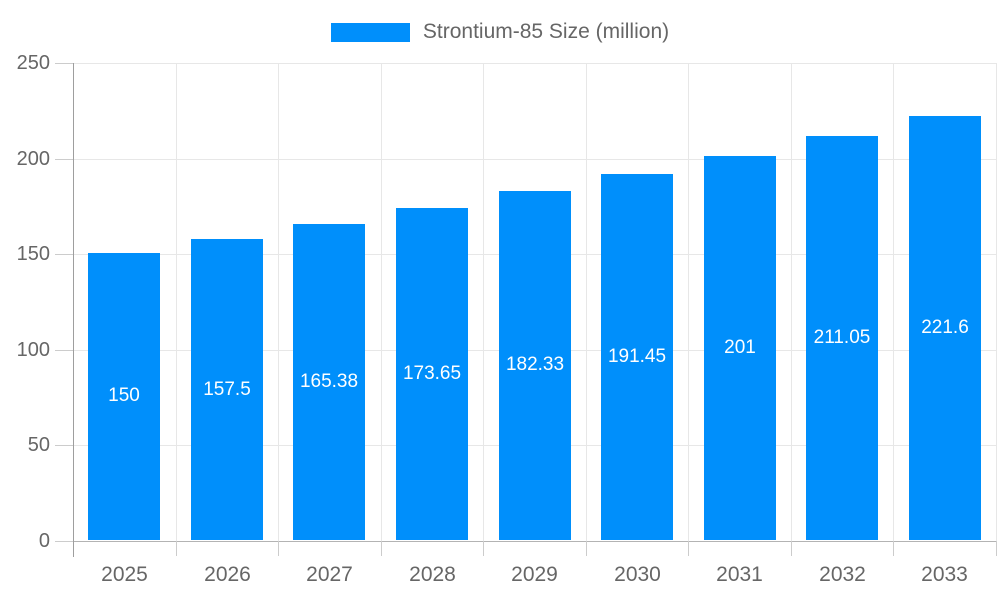 The width and height of the screenshot is (1000, 600). I want to click on bar: 221.6, so click(945, 328).